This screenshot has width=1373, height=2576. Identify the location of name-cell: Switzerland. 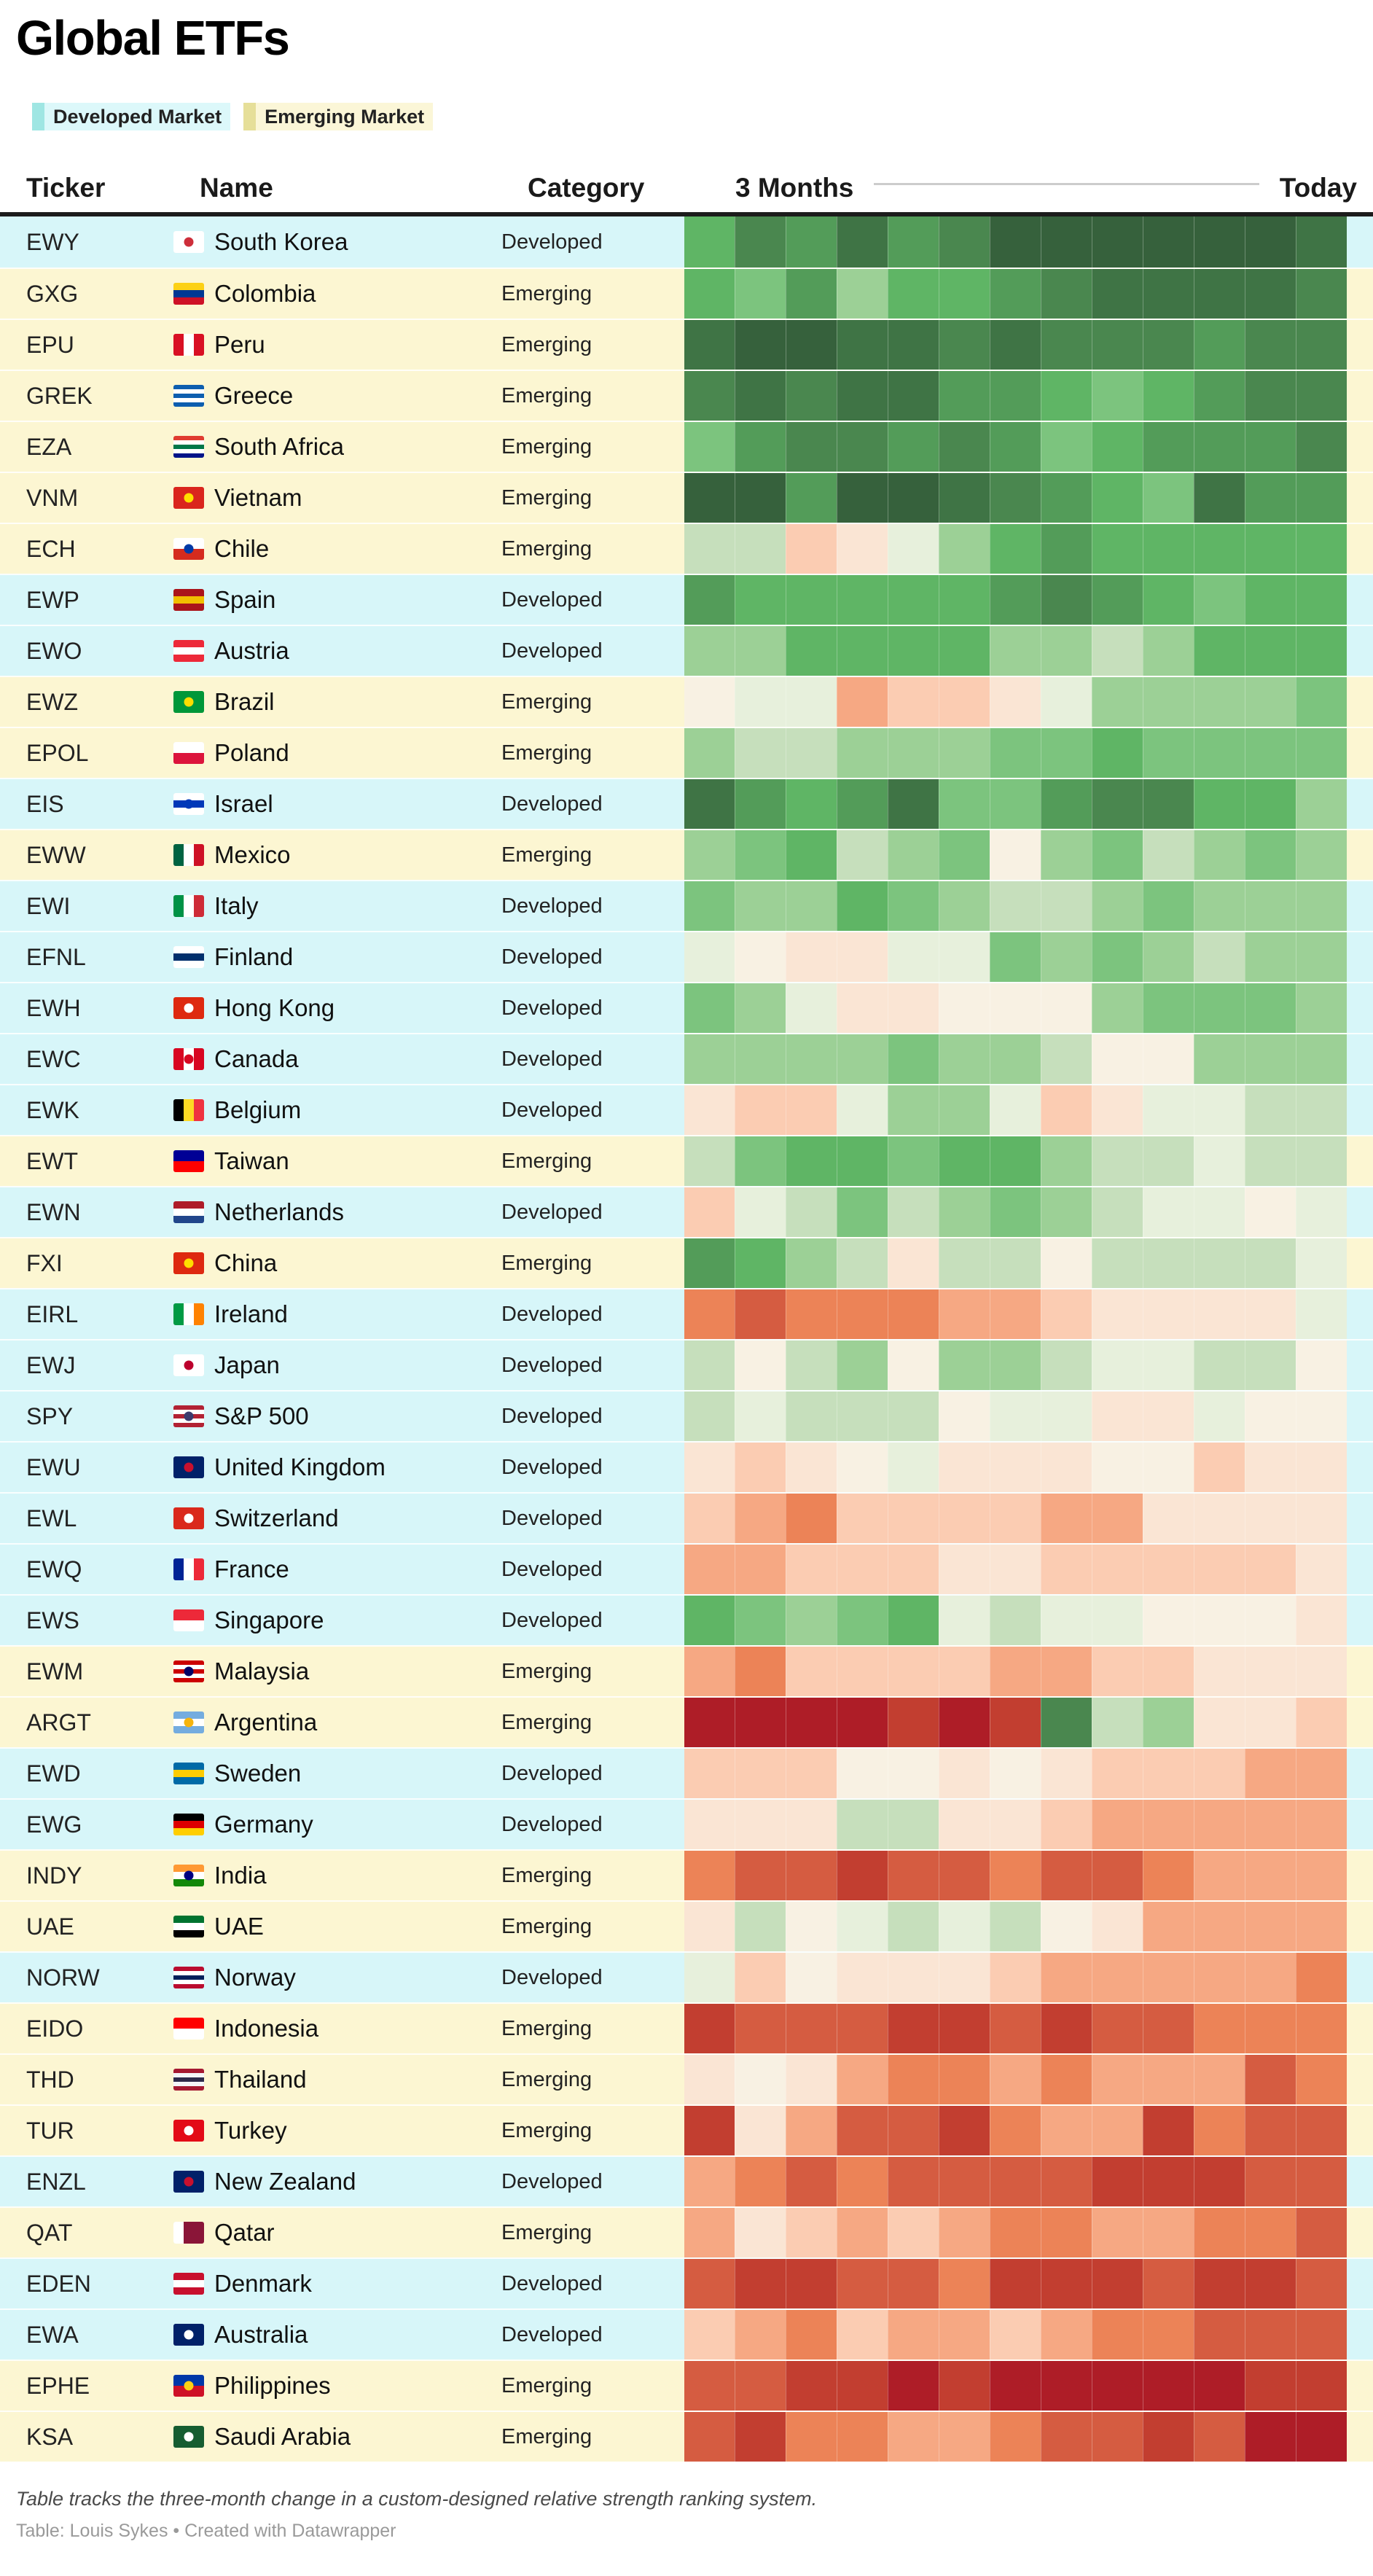
(337, 1518).